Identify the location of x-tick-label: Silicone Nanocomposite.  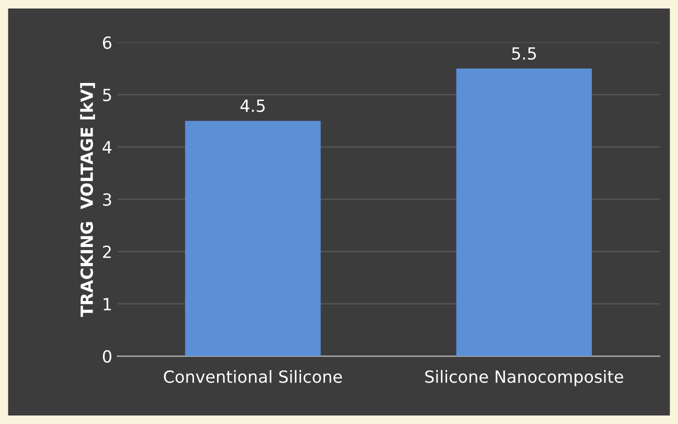
(524, 378).